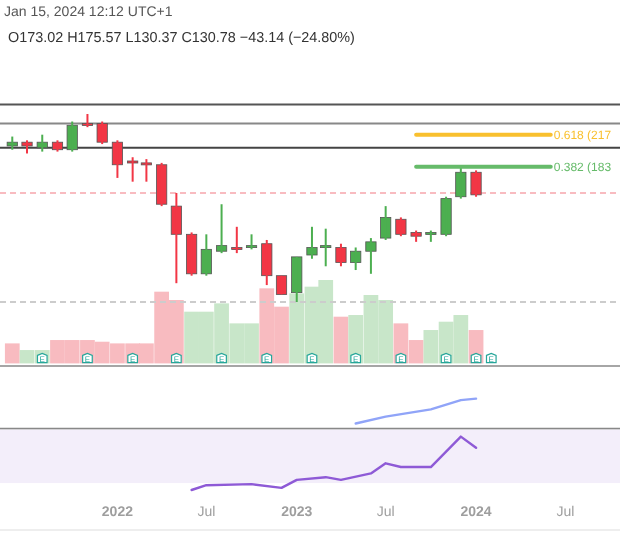 The image size is (620, 560). What do you see at coordinates (371, 256) in the screenshot?
I see `candlestick` at bounding box center [371, 256].